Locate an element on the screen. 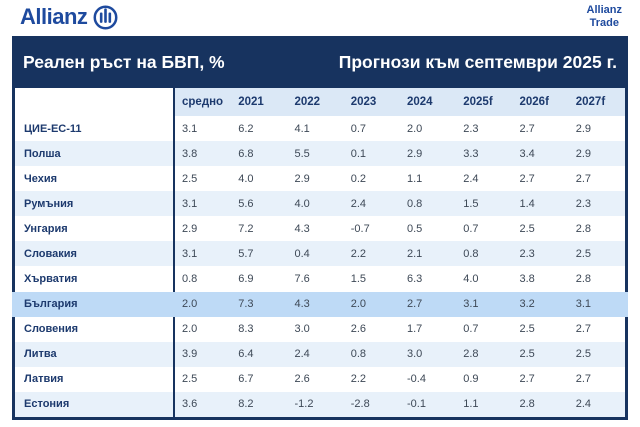 The width and height of the screenshot is (640, 427). value-cell: 5.5 is located at coordinates (302, 153).